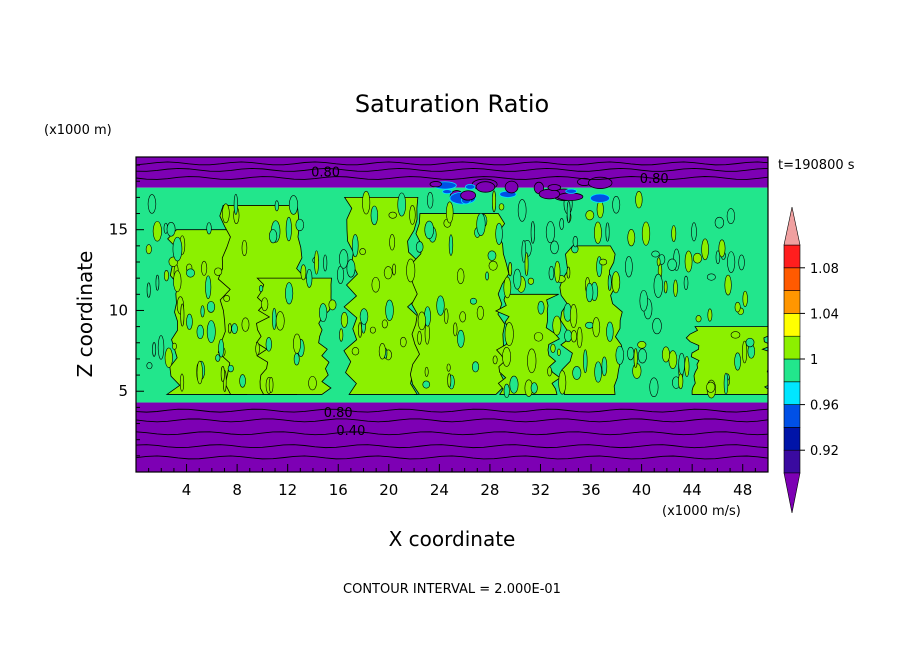 The image size is (904, 658). Describe the element at coordinates (452, 589) in the screenshot. I see `contour-interval-note: CONTOUR INTERVAL = 2.000E-01` at that location.